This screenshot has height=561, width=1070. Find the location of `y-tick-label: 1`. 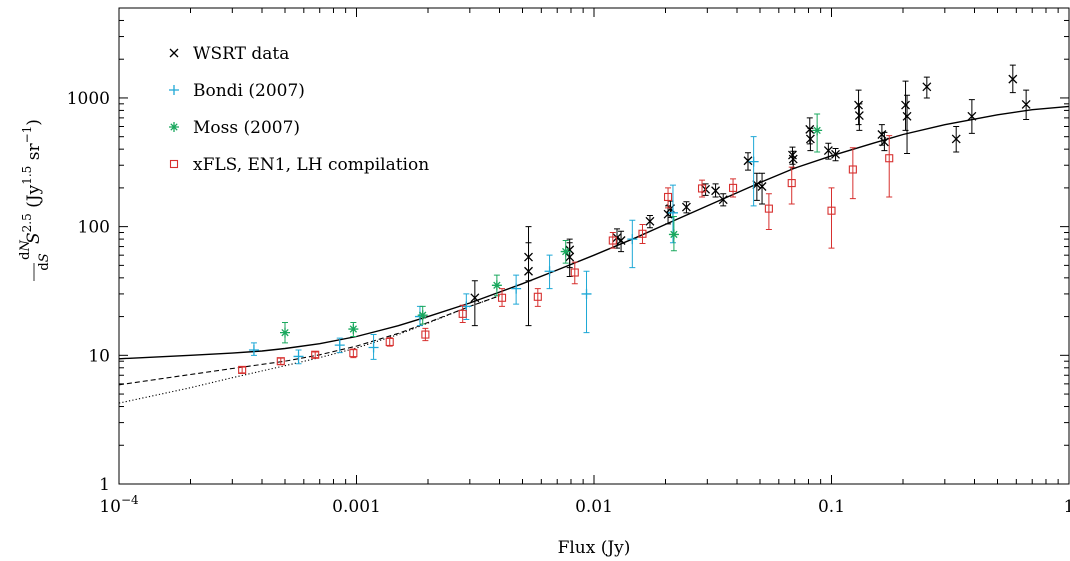

y-tick-label: 1 is located at coordinates (104, 485).